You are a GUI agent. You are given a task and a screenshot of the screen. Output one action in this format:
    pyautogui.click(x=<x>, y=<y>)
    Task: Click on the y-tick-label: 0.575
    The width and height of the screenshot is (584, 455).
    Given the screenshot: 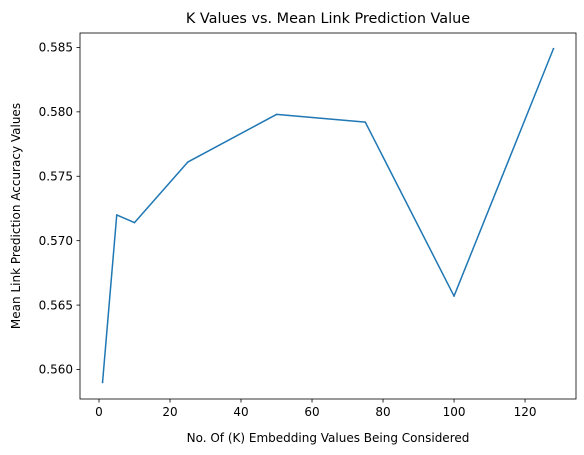 What is the action you would take?
    pyautogui.click(x=56, y=176)
    